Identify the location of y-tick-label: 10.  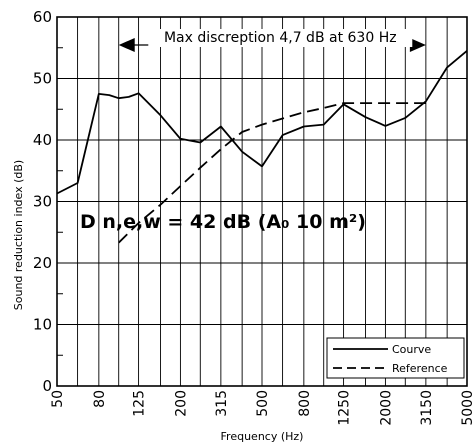
(42, 325).